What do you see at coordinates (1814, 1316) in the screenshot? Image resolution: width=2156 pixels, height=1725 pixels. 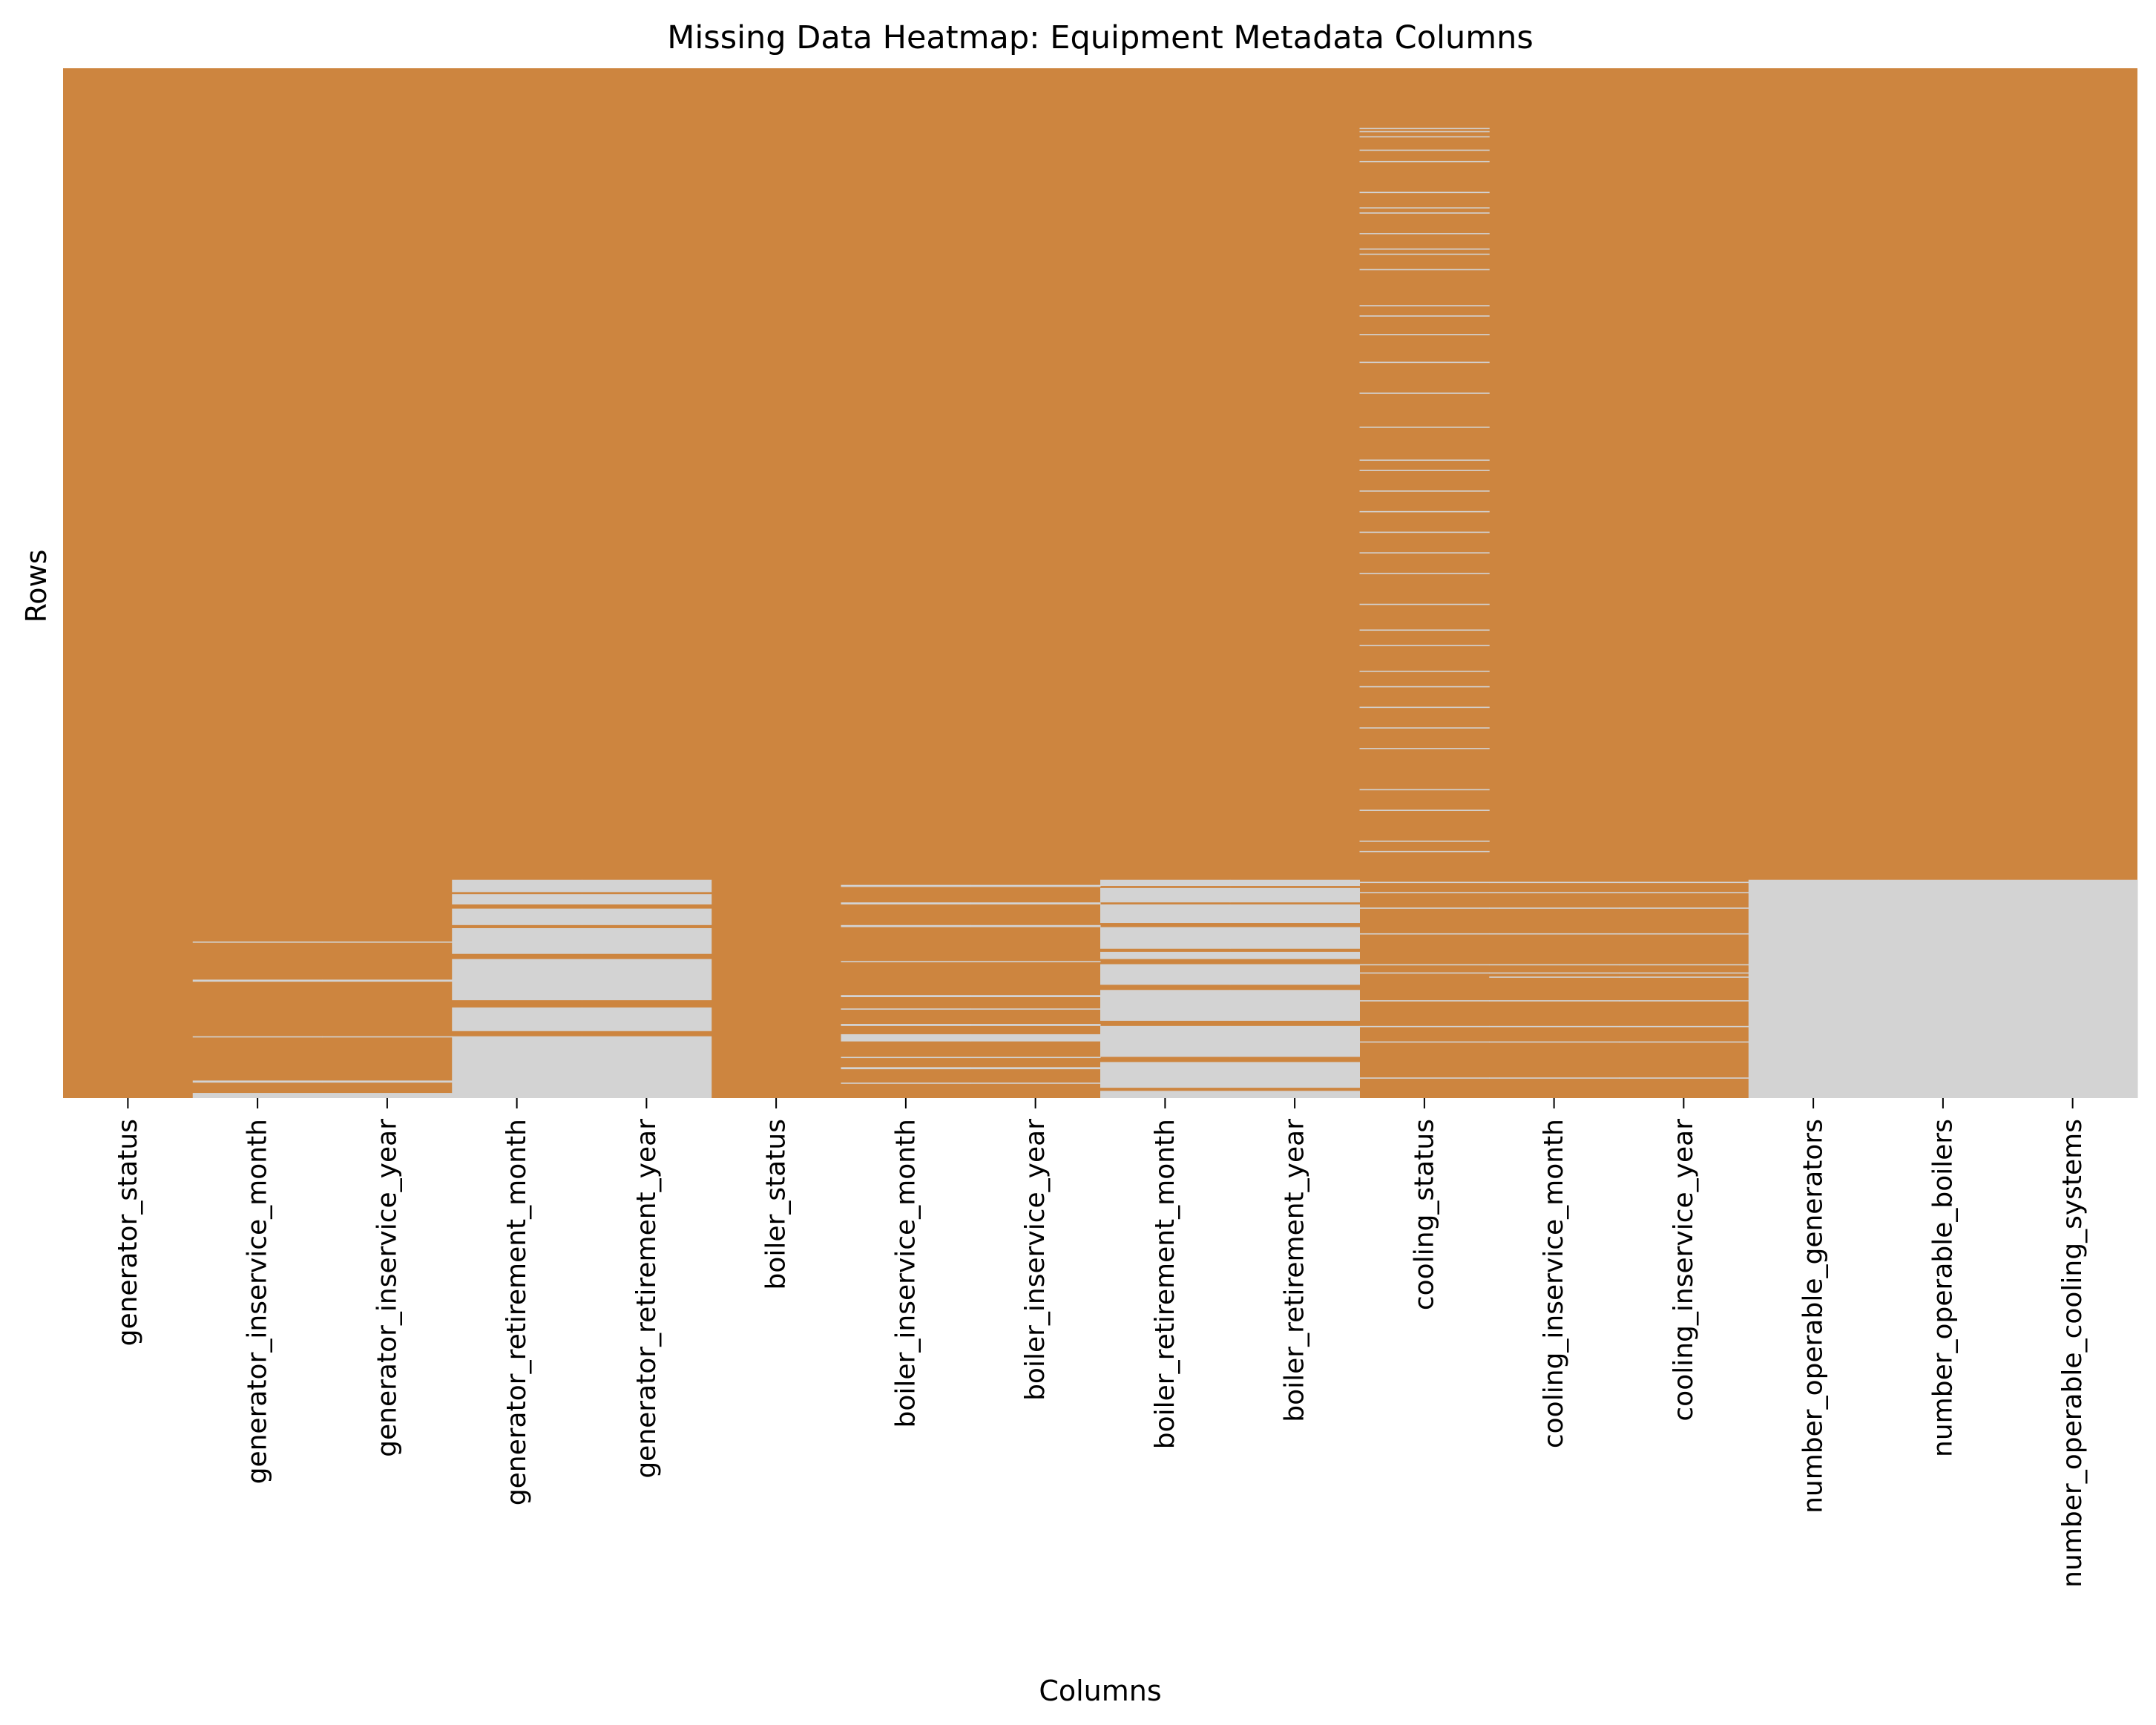 I see `x-tick-label-number_operable_generators: number_operable_generators` at bounding box center [1814, 1316].